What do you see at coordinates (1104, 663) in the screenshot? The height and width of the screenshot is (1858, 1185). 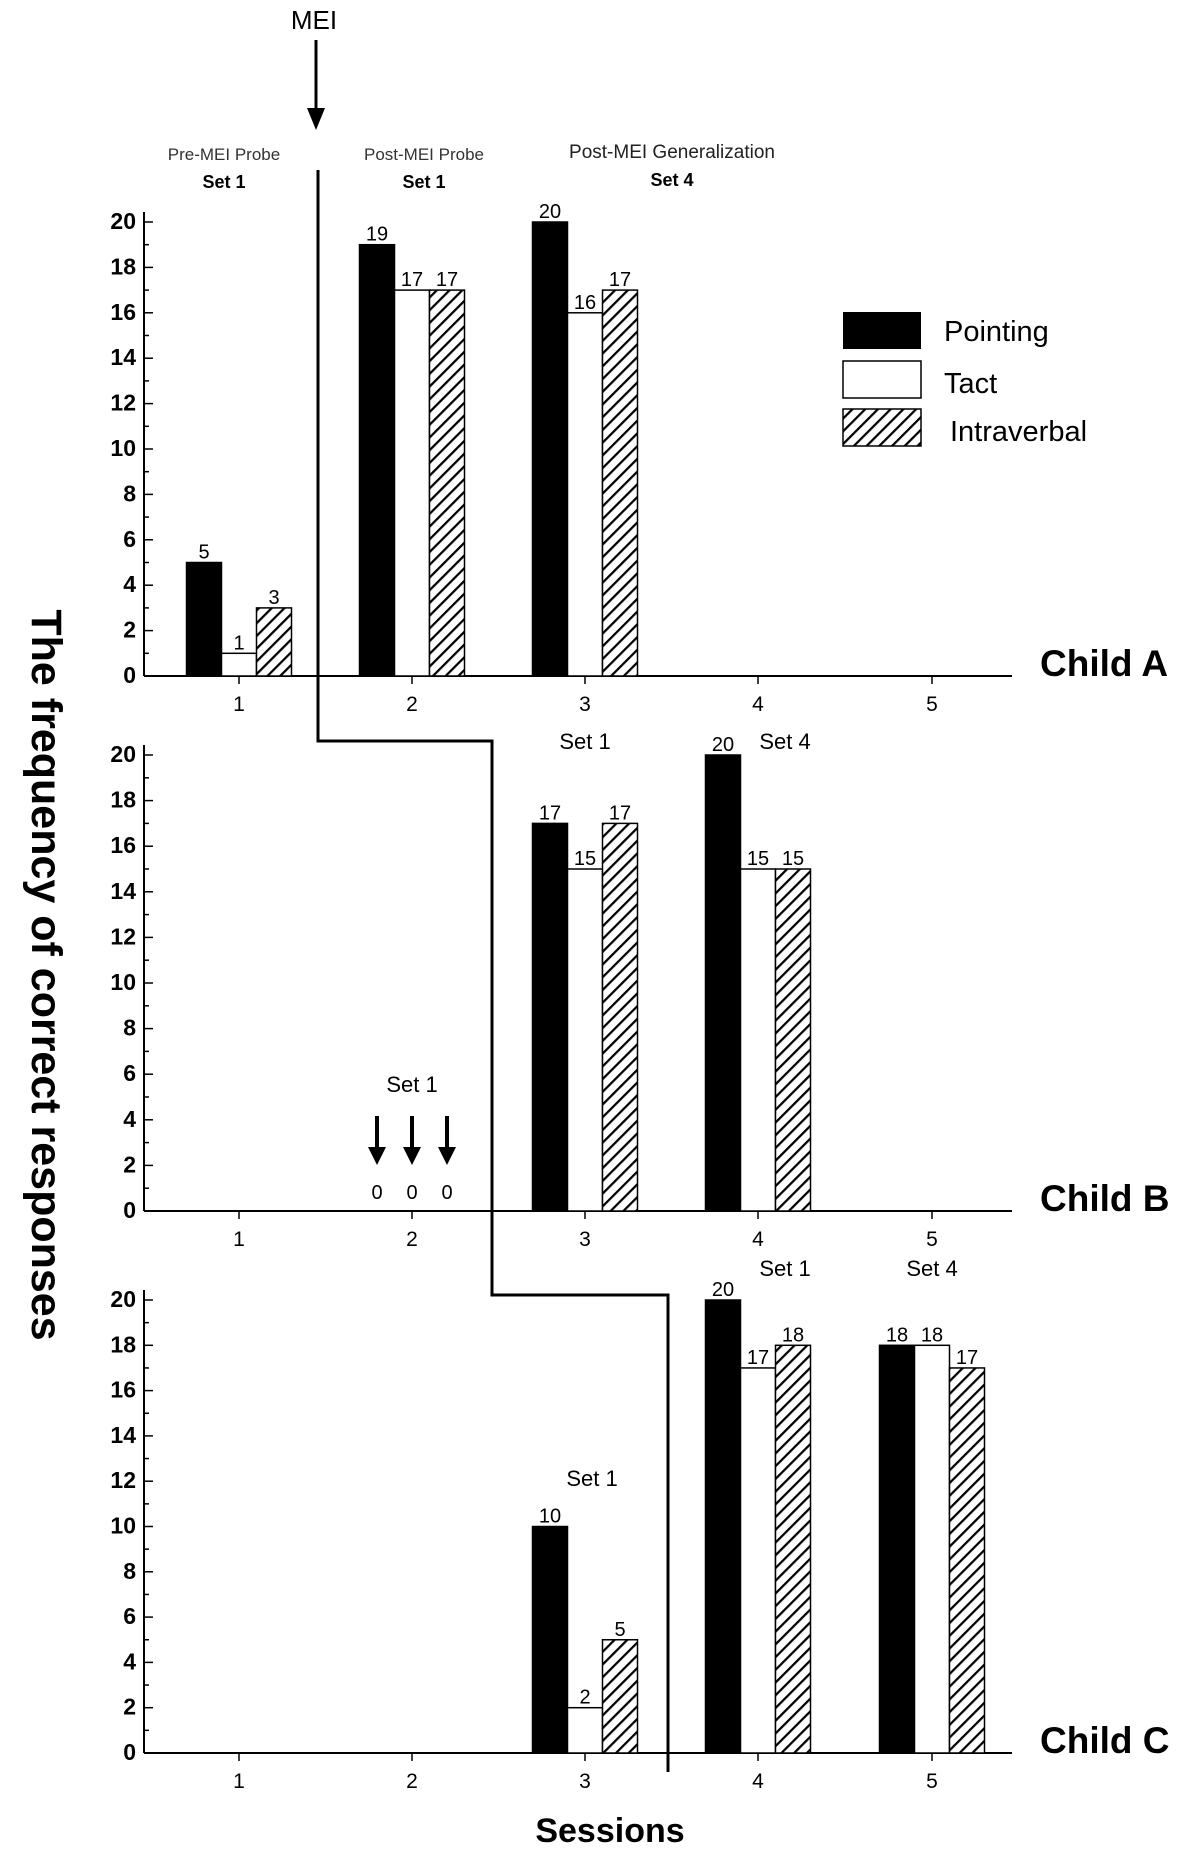 I see `panel-label: Child A` at bounding box center [1104, 663].